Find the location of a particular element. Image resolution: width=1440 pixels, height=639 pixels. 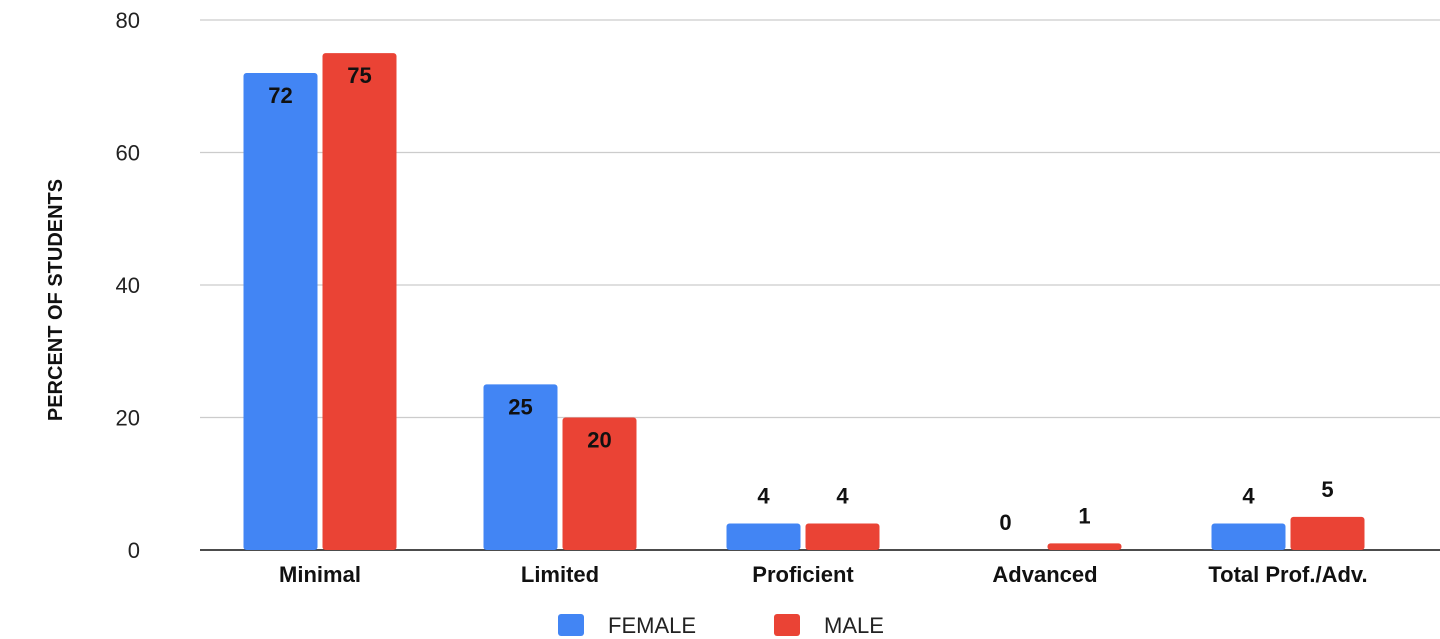

y-axis-ticks: 0 20 40 60 80 is located at coordinates (128, 285).